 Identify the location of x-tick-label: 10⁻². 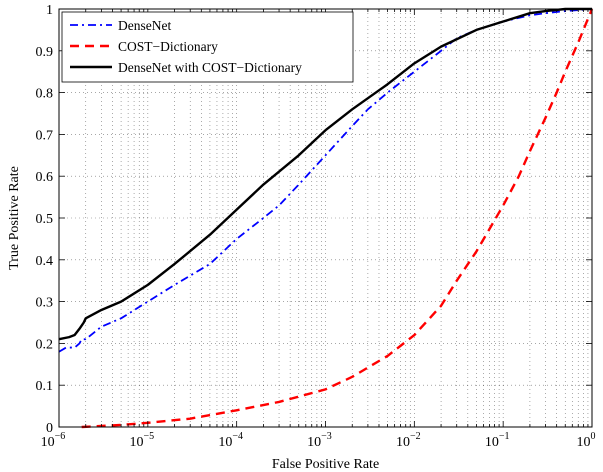
(408, 440).